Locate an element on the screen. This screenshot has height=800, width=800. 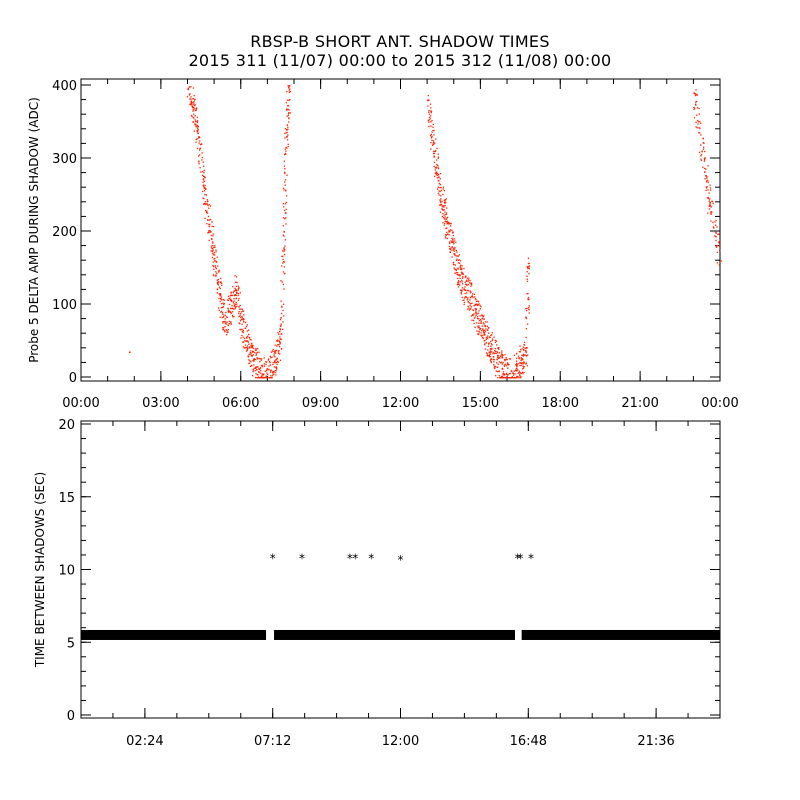
chart-title: RBSP-B SHORT ANT. SHADOW TIMES is located at coordinates (400, 41).